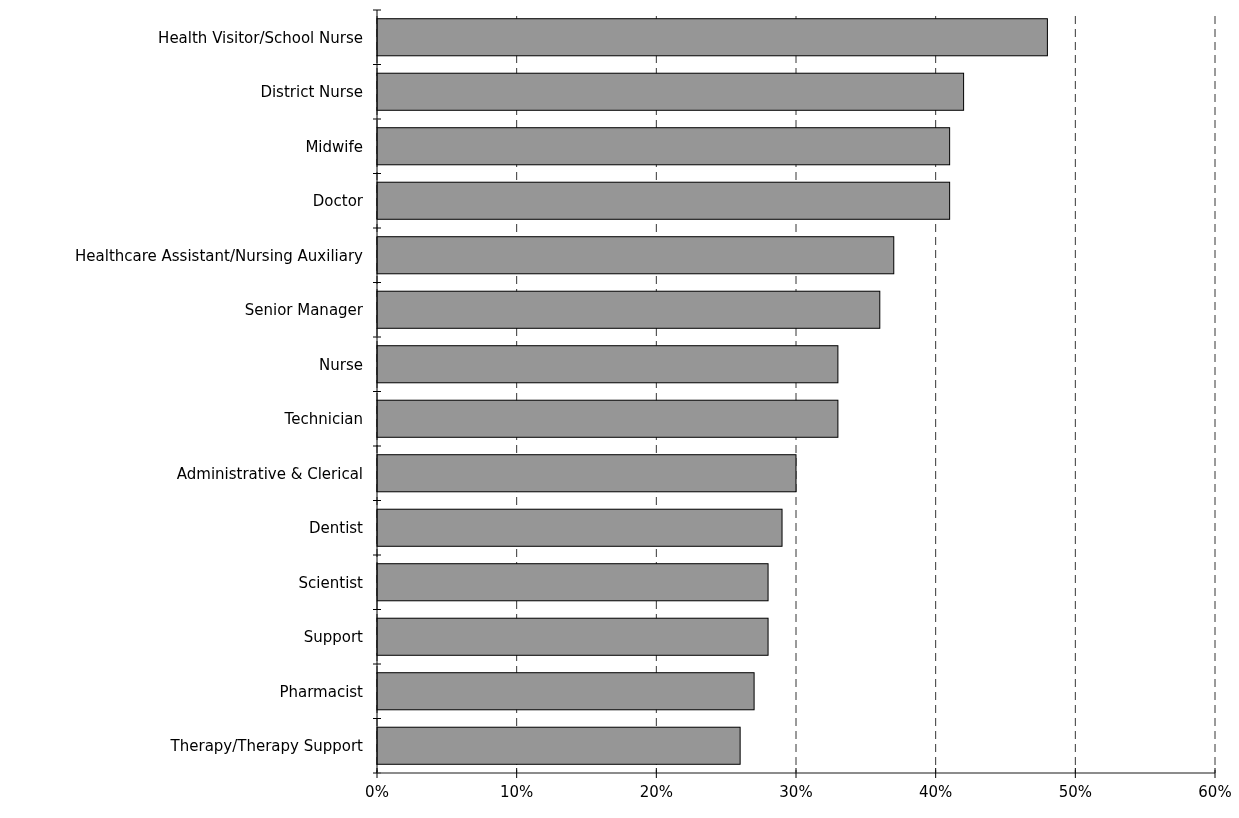 Image resolution: width=1239 pixels, height=818 pixels. I want to click on y-tick-label: Healthcare Assistant/Nursing Auxiliary, so click(219, 255).